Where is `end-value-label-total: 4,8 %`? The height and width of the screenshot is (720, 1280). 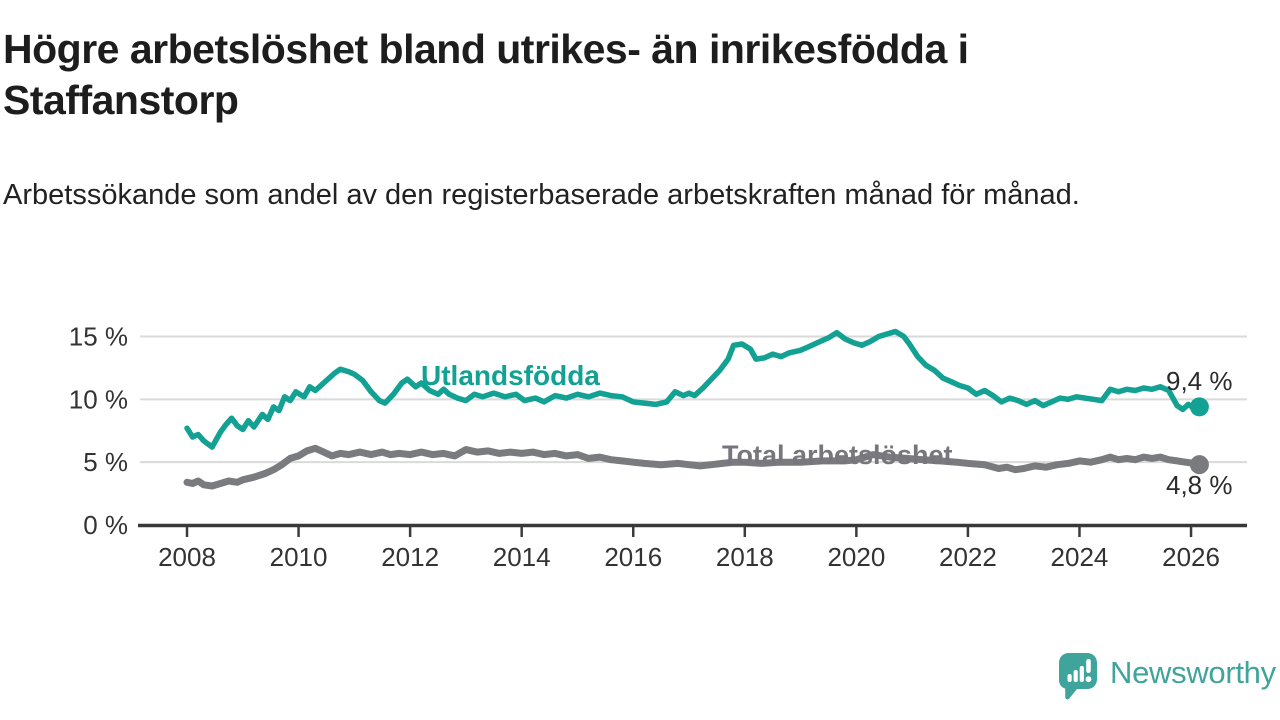 end-value-label-total: 4,8 % is located at coordinates (1199, 485).